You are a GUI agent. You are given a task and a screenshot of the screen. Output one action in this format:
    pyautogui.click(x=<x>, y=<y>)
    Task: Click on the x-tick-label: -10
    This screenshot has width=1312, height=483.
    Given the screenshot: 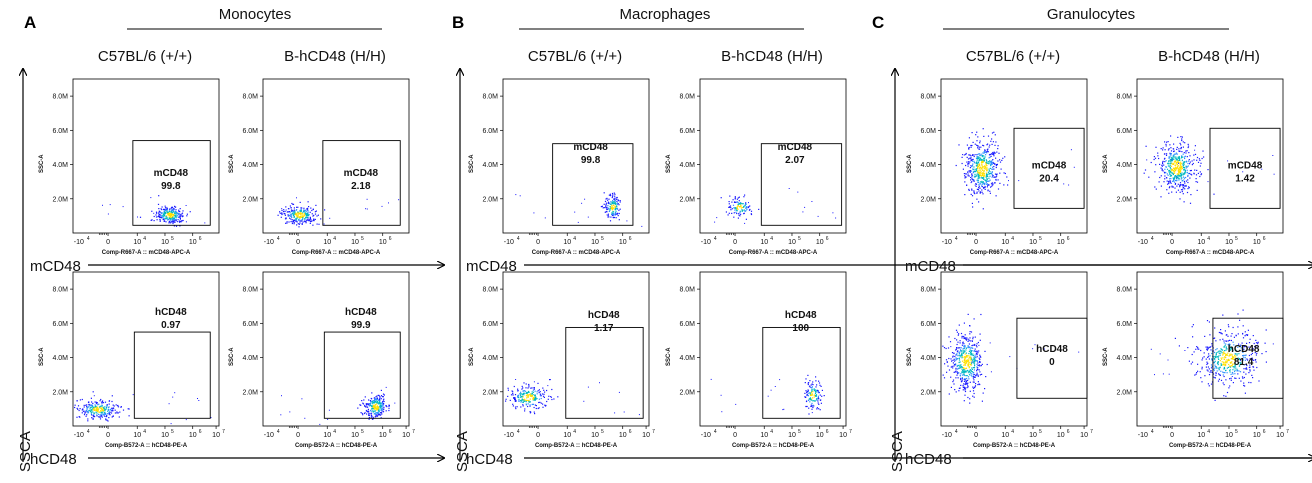 What is the action you would take?
    pyautogui.click(x=269, y=435)
    